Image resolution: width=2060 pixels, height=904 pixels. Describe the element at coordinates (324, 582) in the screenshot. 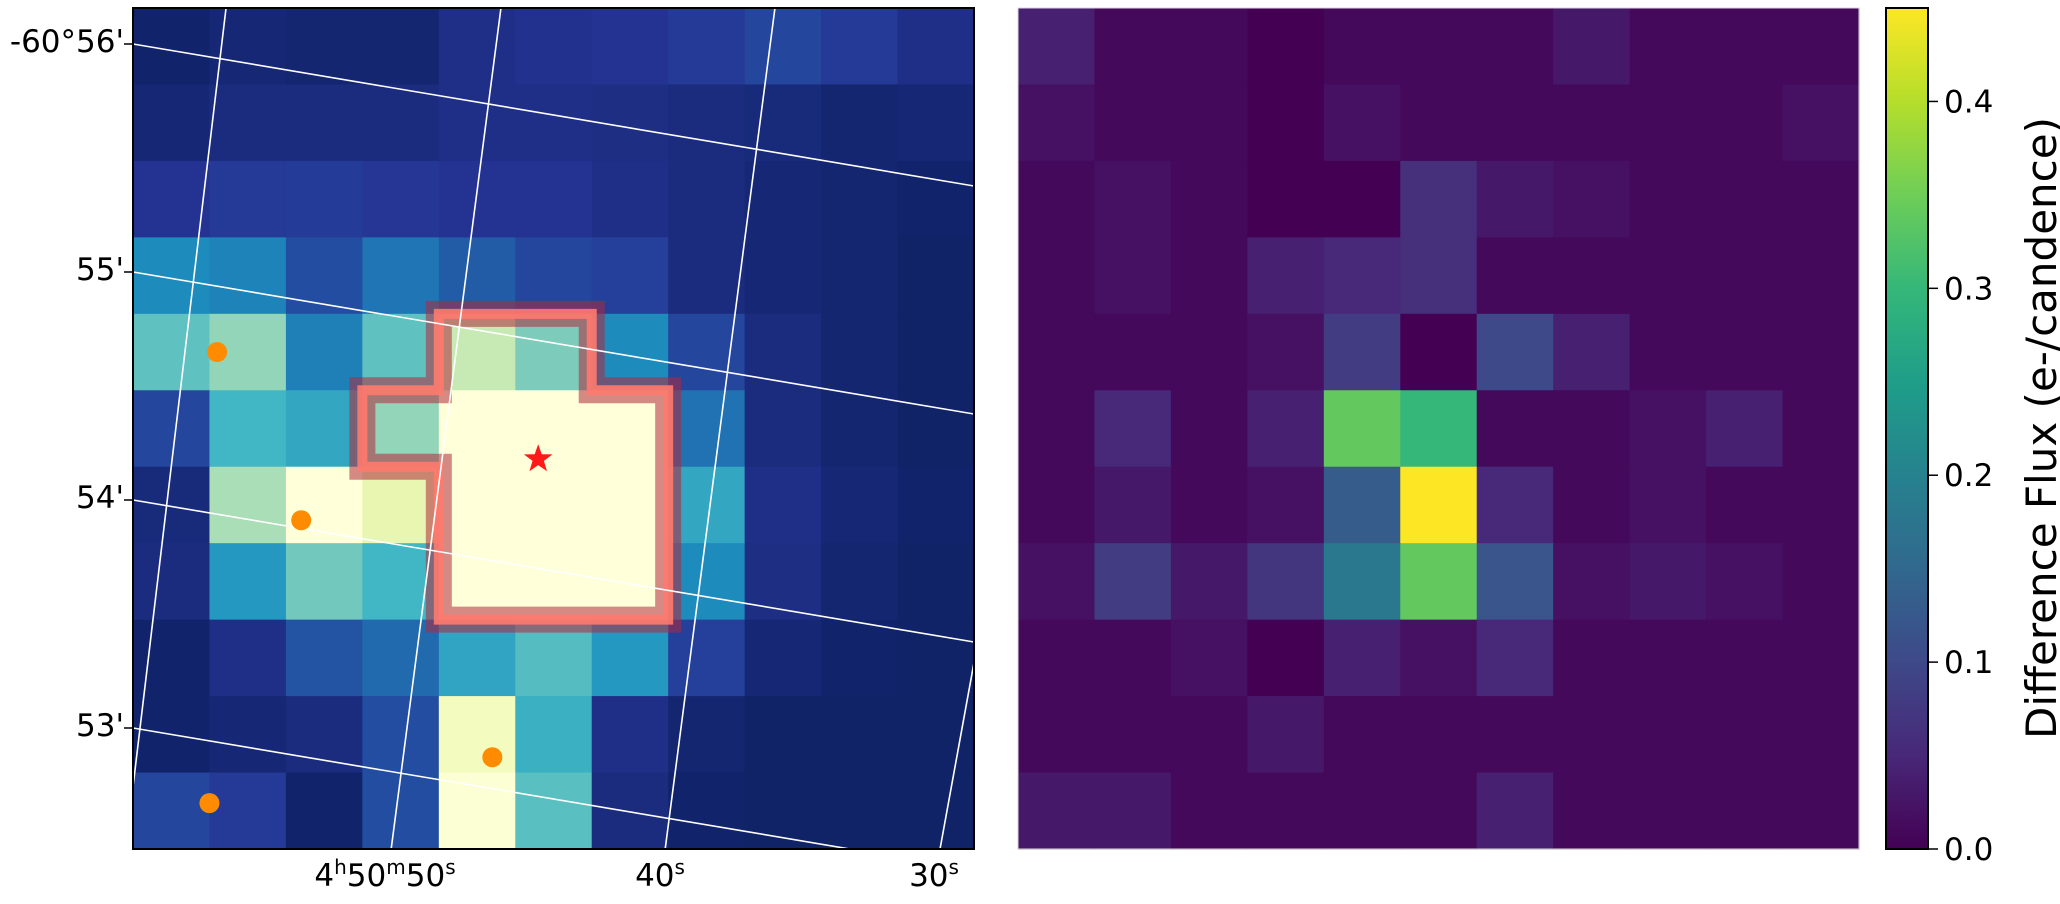

I see `left-cell-r7-c2` at that location.